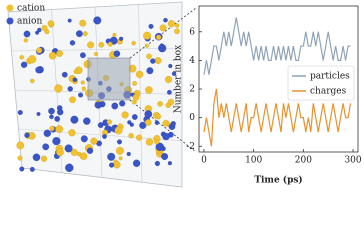  Describe the element at coordinates (352, 161) in the screenshot. I see `x-tick-label: 300` at that location.